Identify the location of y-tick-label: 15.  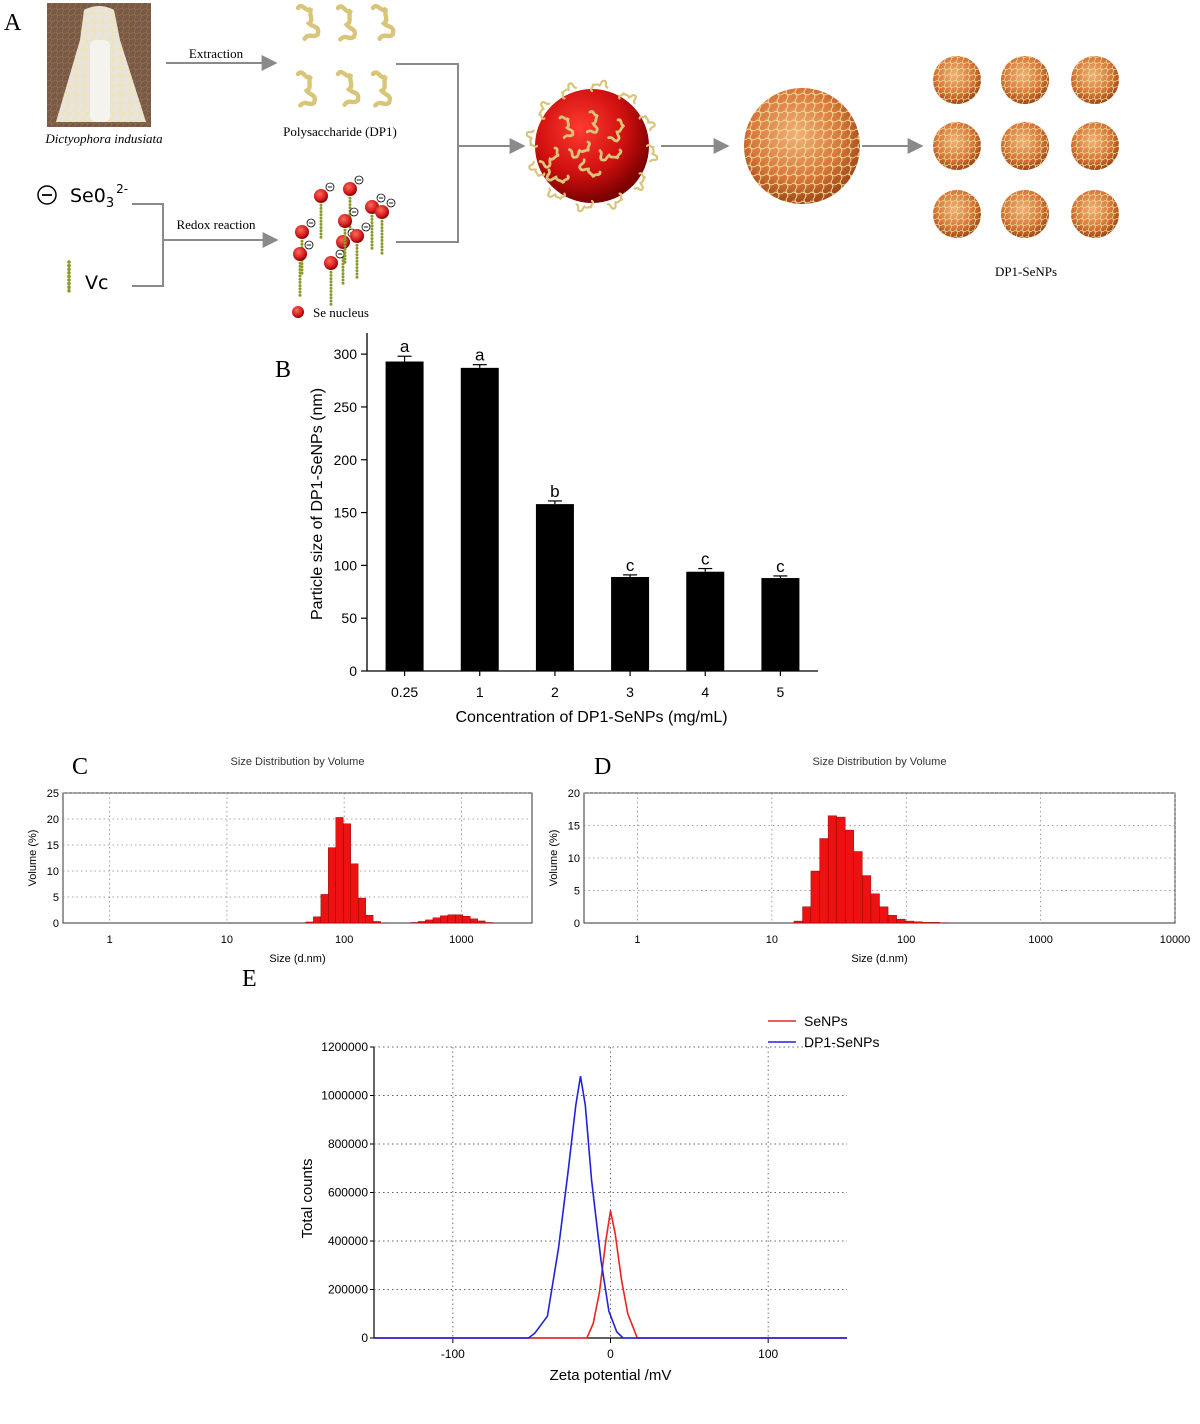
(53, 846).